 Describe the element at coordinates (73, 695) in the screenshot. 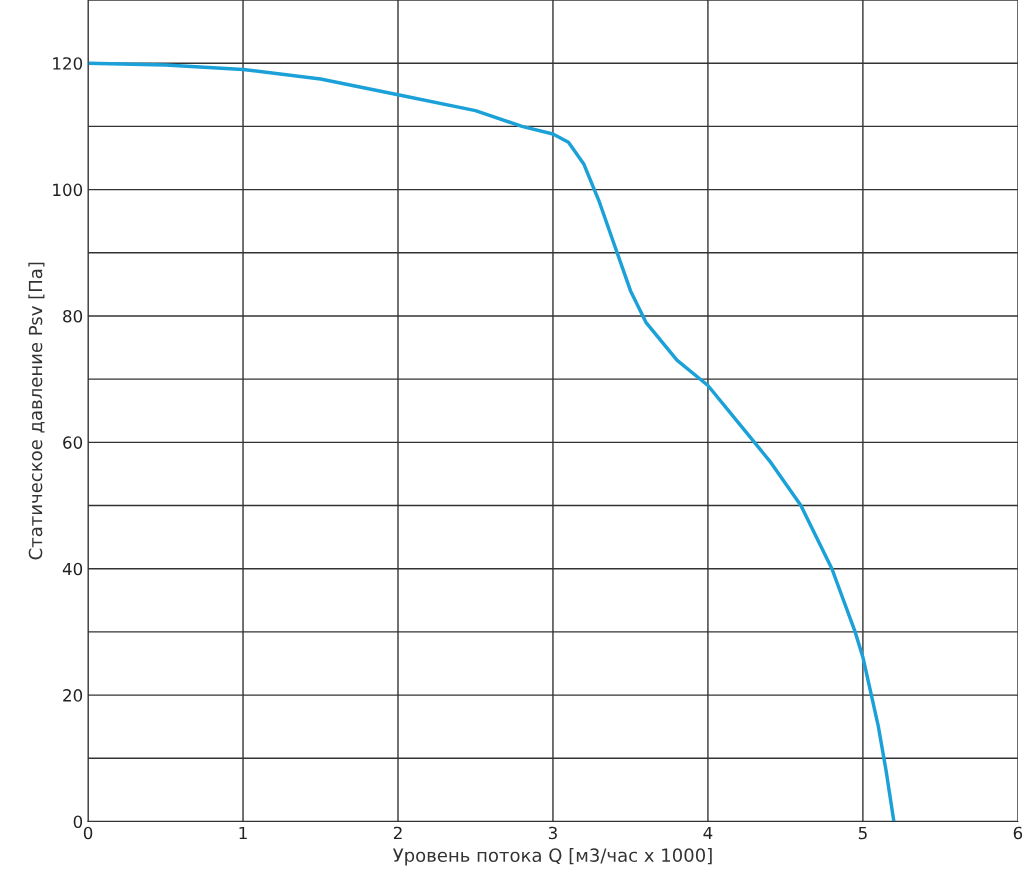

I see `y-tick-label: 20` at that location.